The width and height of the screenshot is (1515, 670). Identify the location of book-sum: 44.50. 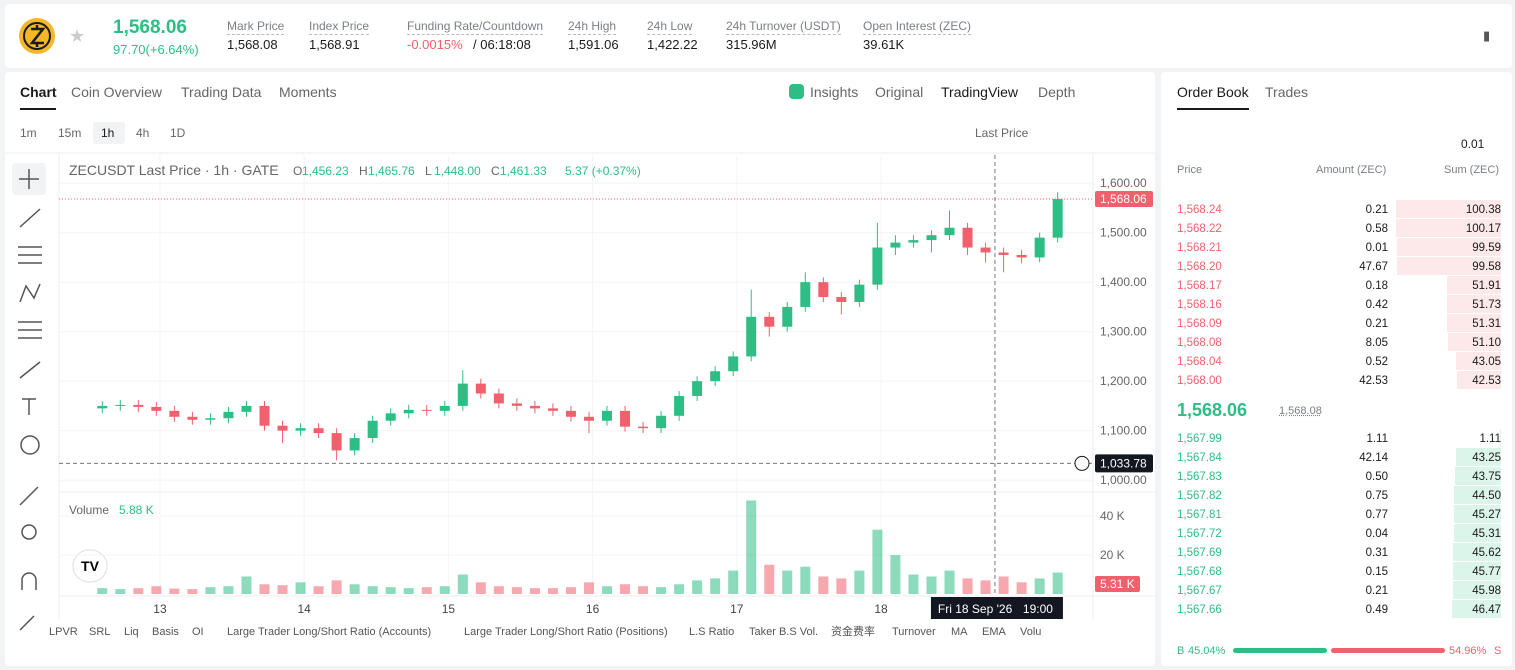
(1486, 496).